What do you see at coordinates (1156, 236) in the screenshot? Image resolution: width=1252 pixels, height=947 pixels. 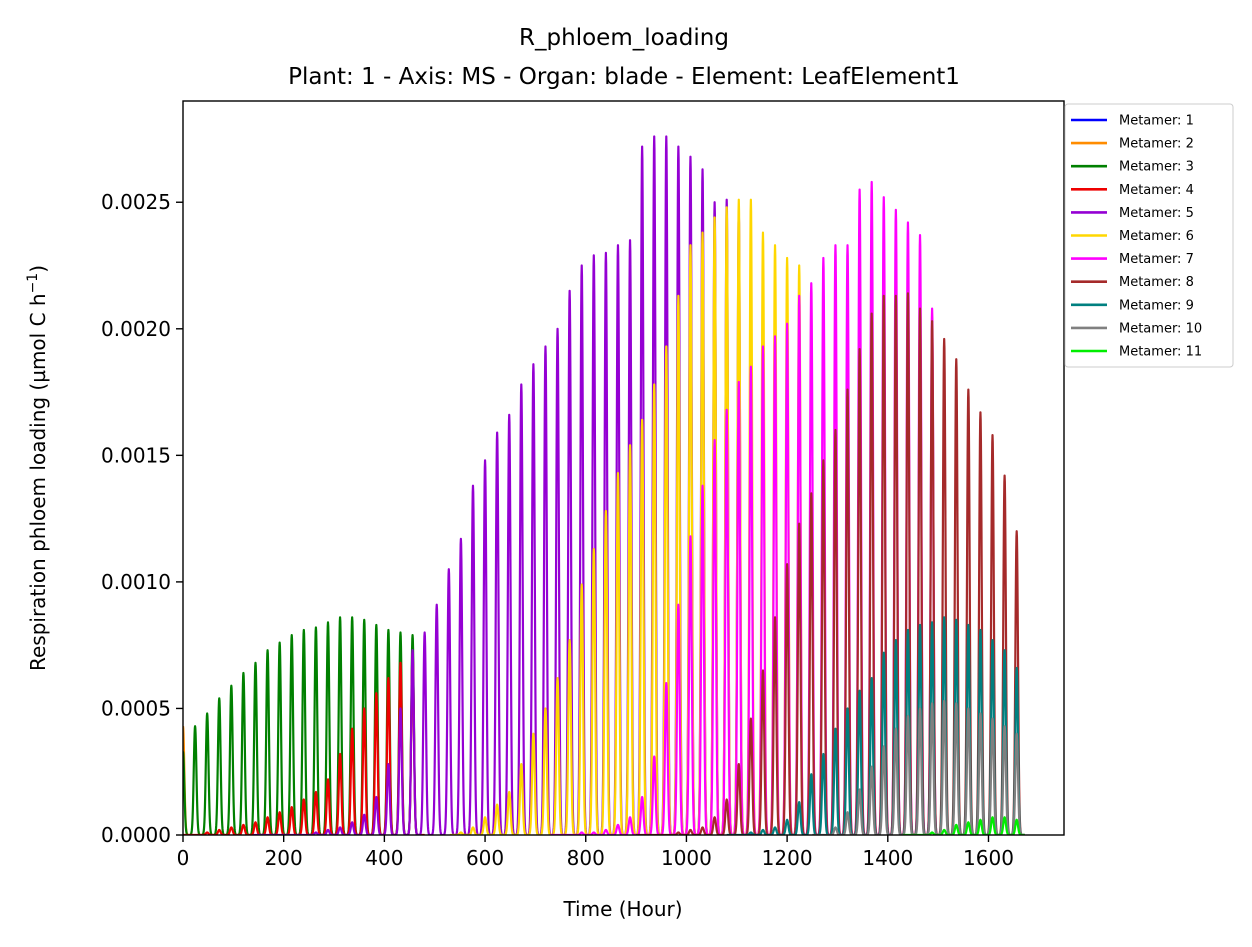 I see `legend-label: Metamer: 6` at bounding box center [1156, 236].